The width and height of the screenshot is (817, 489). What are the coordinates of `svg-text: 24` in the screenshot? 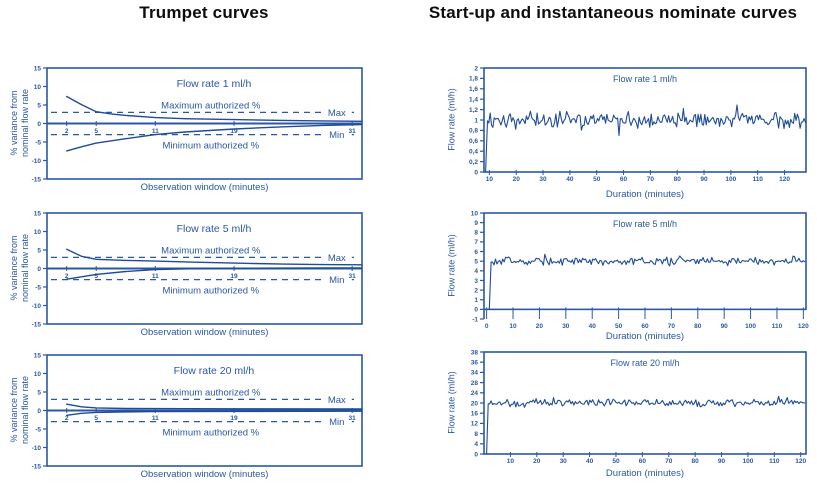 It's located at (475, 393).